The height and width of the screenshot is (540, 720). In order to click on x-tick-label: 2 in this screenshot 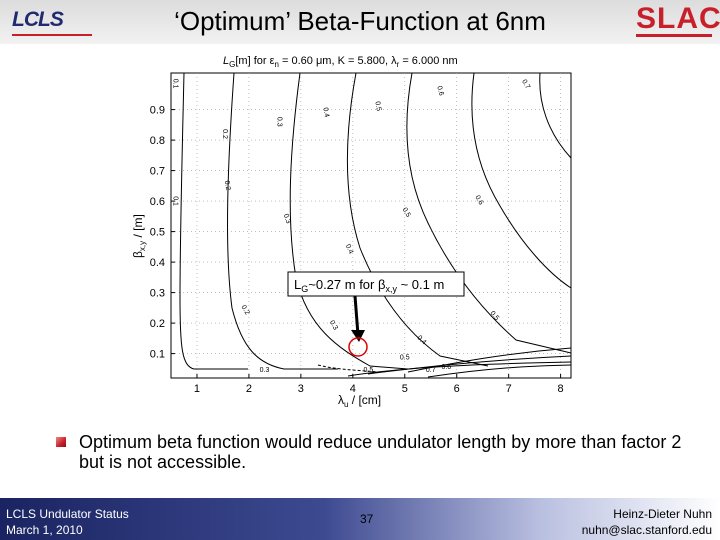, I will do `click(249, 389)`.